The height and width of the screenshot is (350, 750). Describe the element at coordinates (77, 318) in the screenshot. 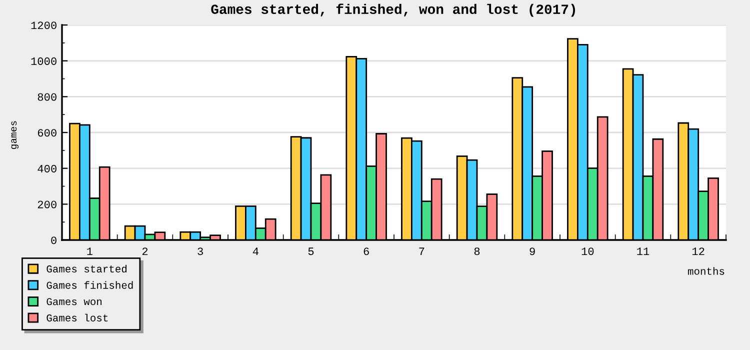

I see `legend-label: Games lost` at that location.